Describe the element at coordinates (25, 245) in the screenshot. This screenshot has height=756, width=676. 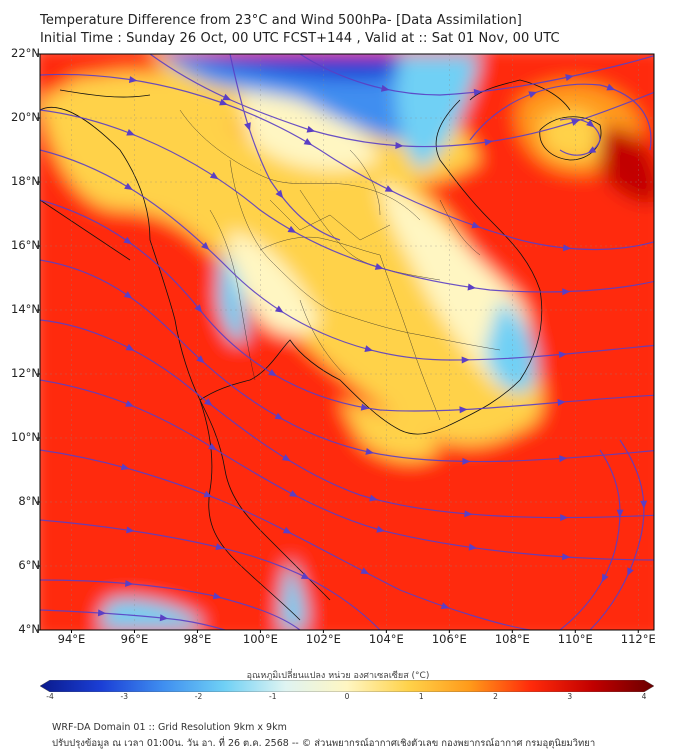
I see `latitude-label: 16°N` at that location.